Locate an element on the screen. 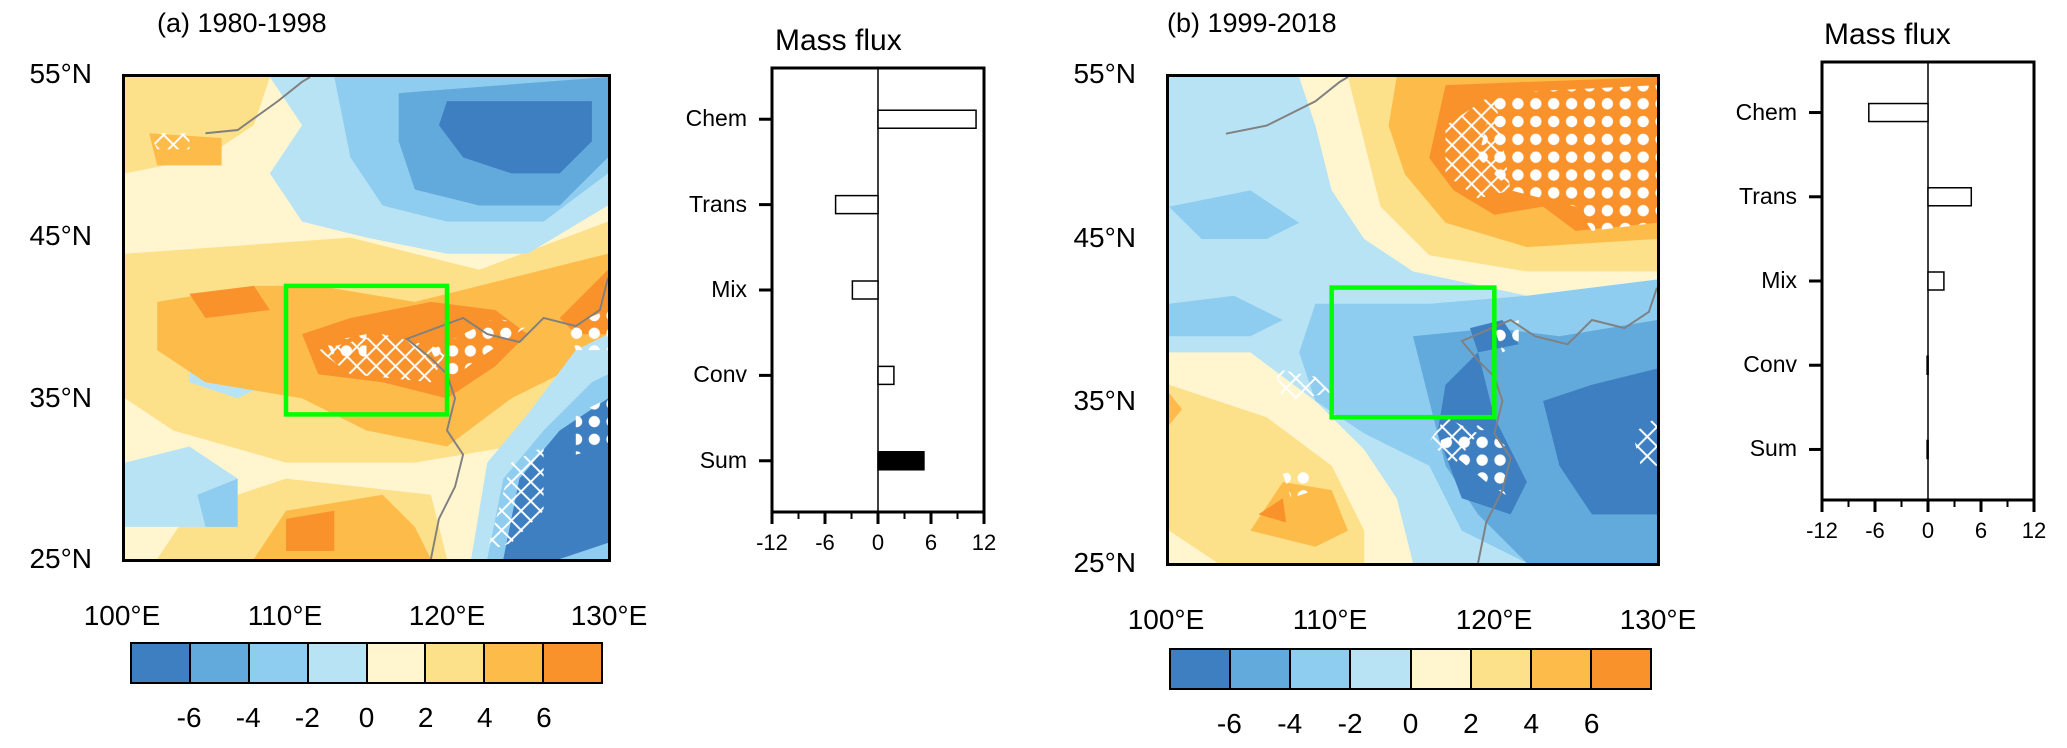 The height and width of the screenshot is (748, 2067). massflux-title-a: Mass flux is located at coordinates (838, 40).